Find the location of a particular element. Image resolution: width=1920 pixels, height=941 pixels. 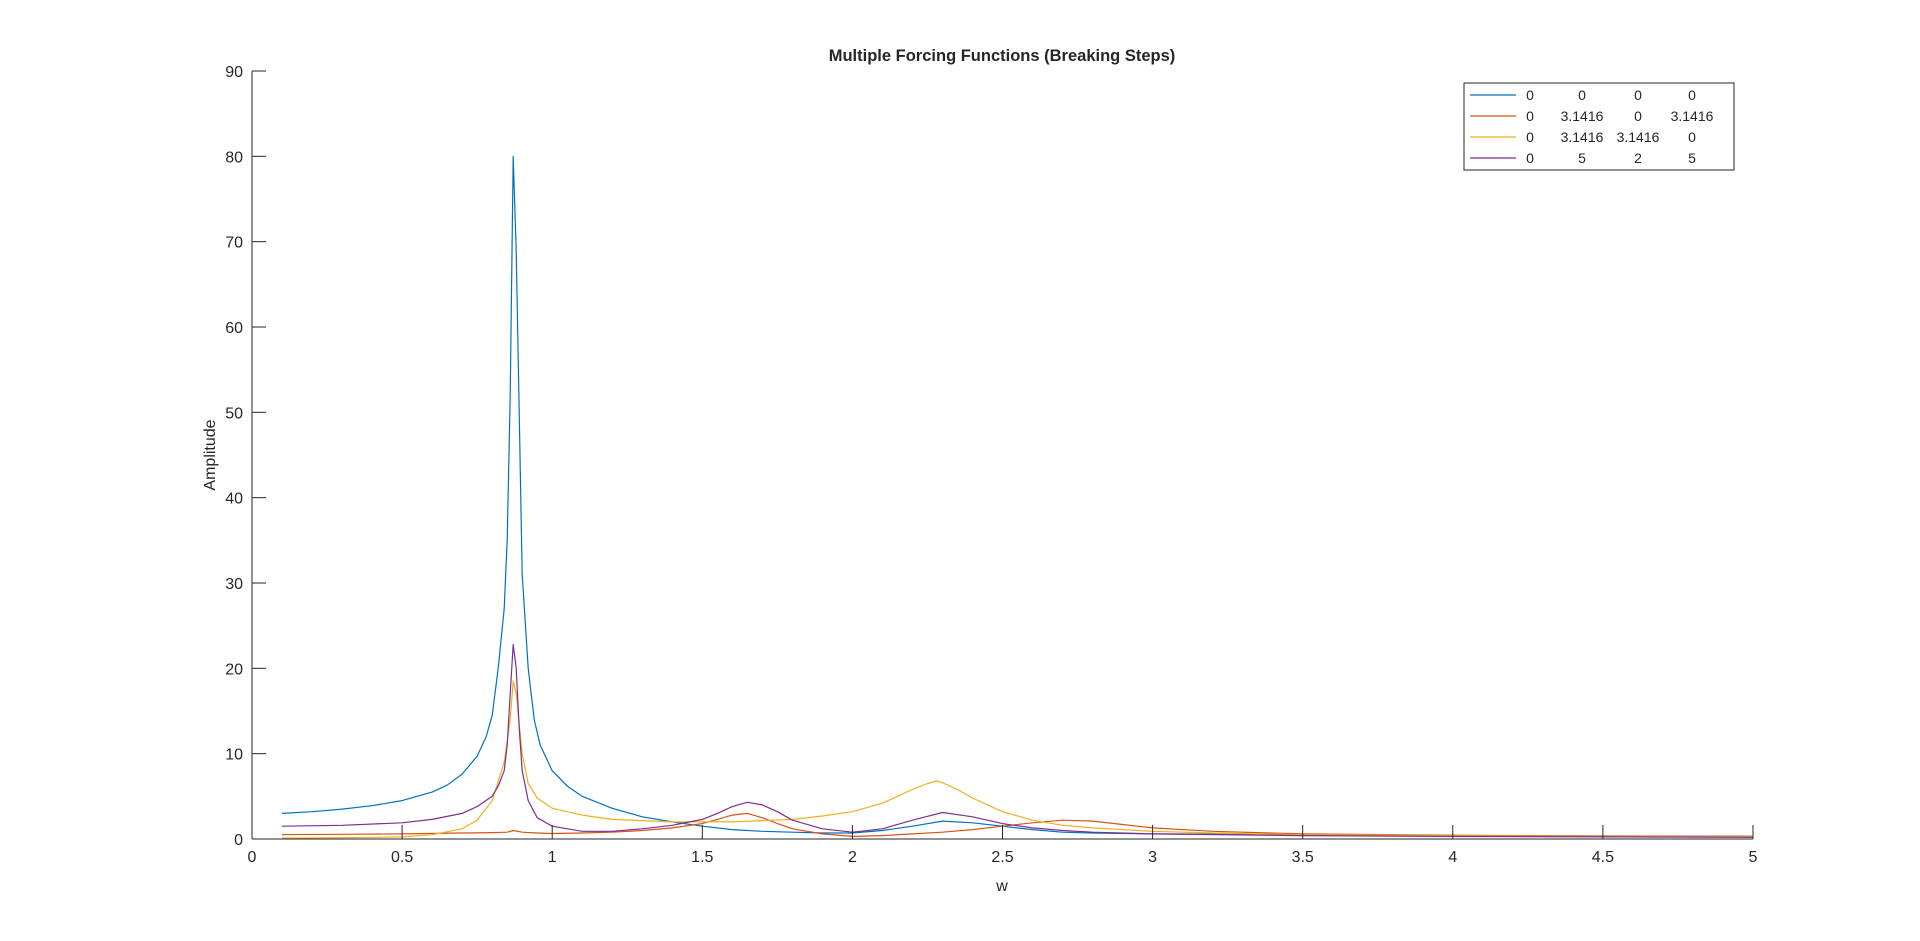

x-tick-label: 3 is located at coordinates (1152, 857).